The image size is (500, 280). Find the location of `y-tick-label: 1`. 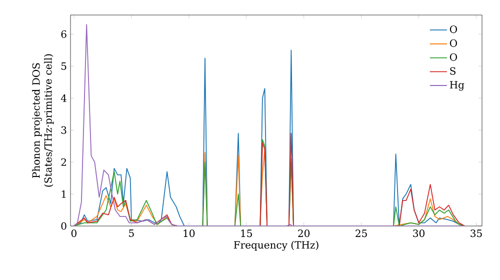

y-tick-label: 1 is located at coordinates (64, 194).